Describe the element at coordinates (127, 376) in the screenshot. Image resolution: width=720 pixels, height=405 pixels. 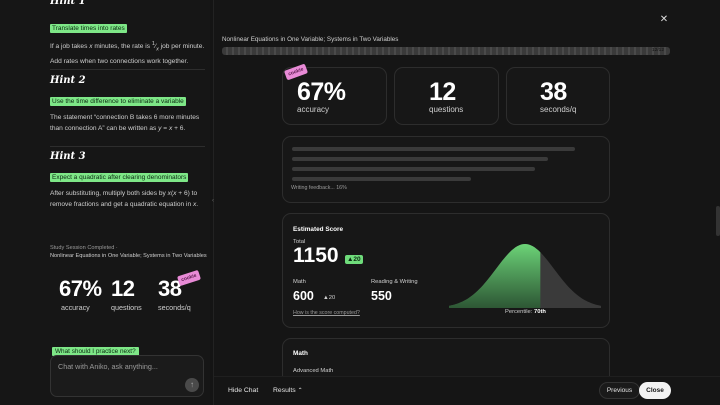
I see `chat-input-box: ↑` at that location.